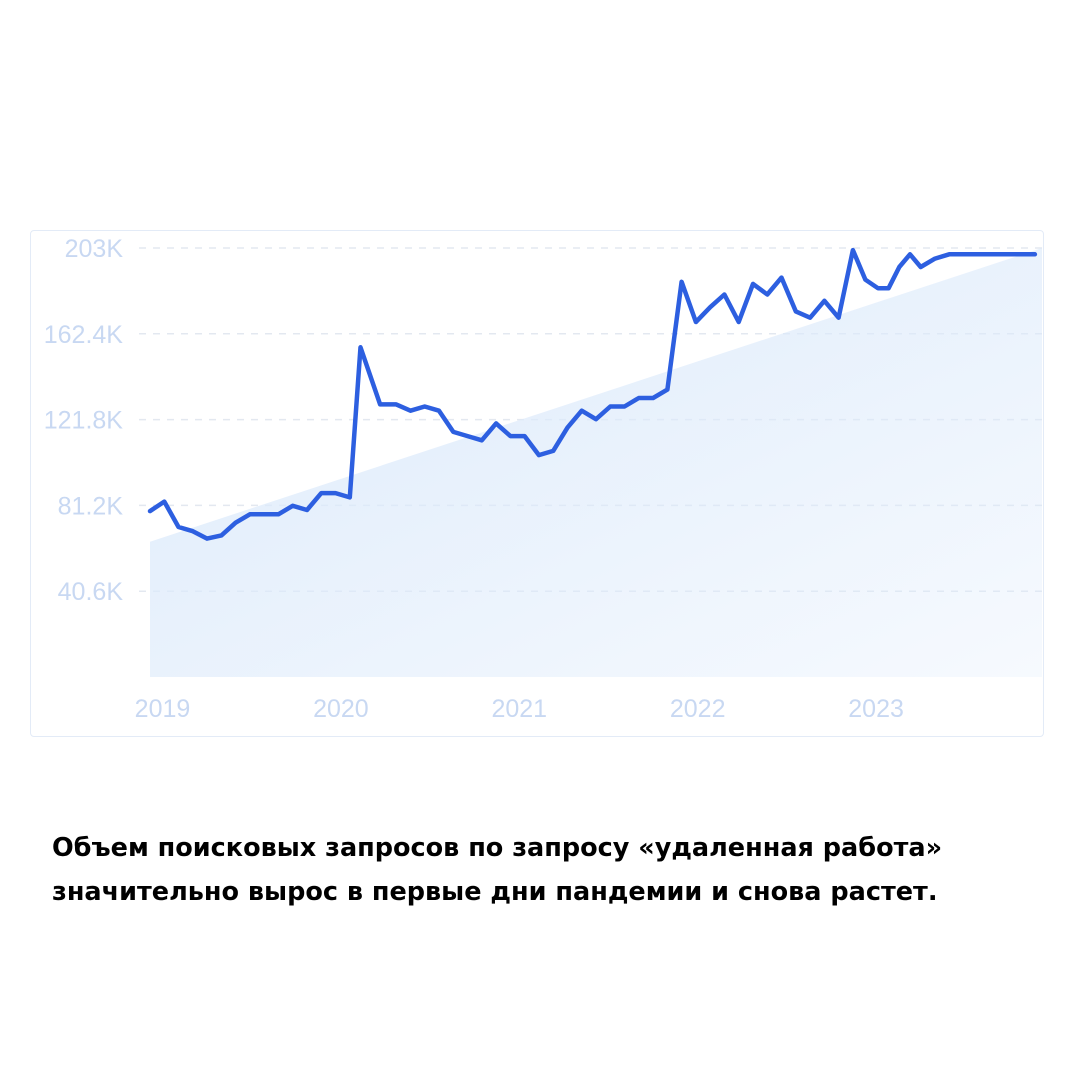 The image size is (1080, 1080). What do you see at coordinates (876, 709) in the screenshot?
I see `x-tick-label-4: 2023` at bounding box center [876, 709].